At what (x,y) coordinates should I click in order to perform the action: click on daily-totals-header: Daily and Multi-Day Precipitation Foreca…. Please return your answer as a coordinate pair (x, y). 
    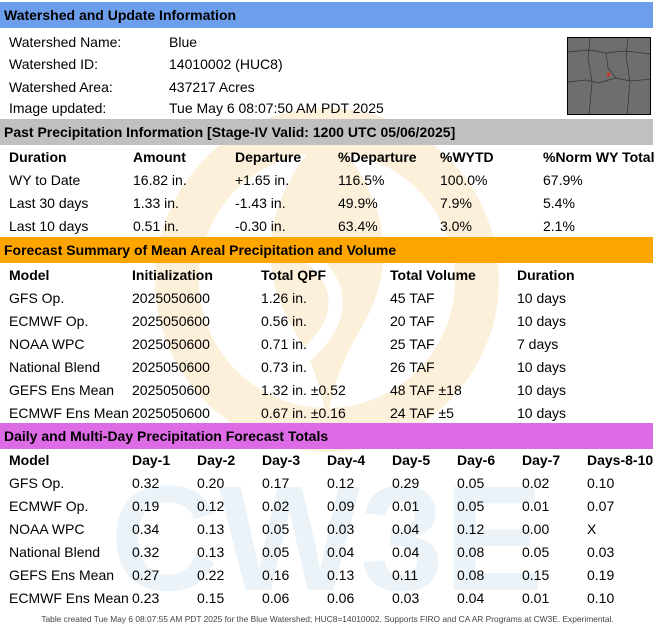
    Looking at the image, I should click on (326, 436).